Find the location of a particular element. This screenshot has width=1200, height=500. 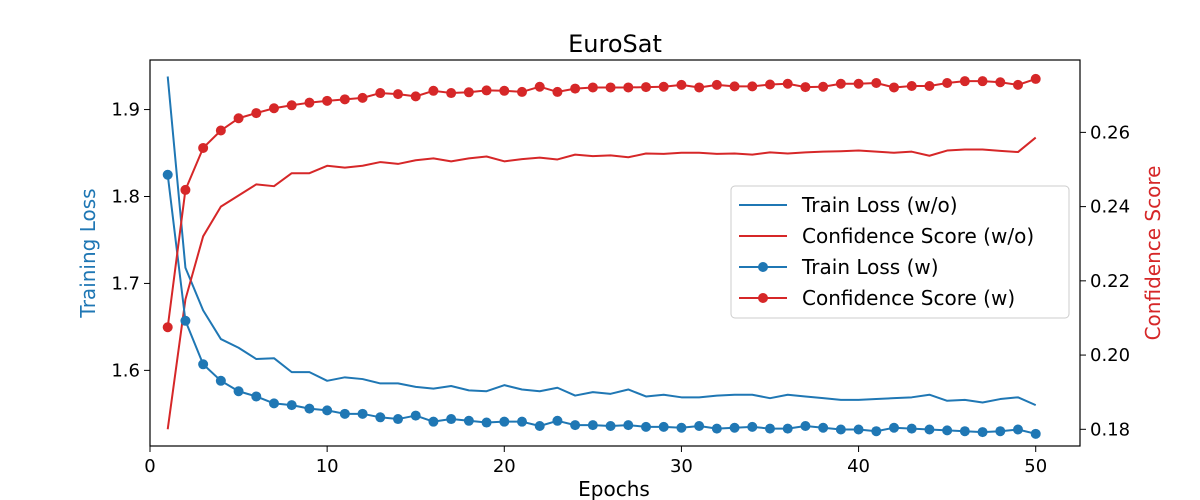

legend-box is located at coordinates (900, 252).